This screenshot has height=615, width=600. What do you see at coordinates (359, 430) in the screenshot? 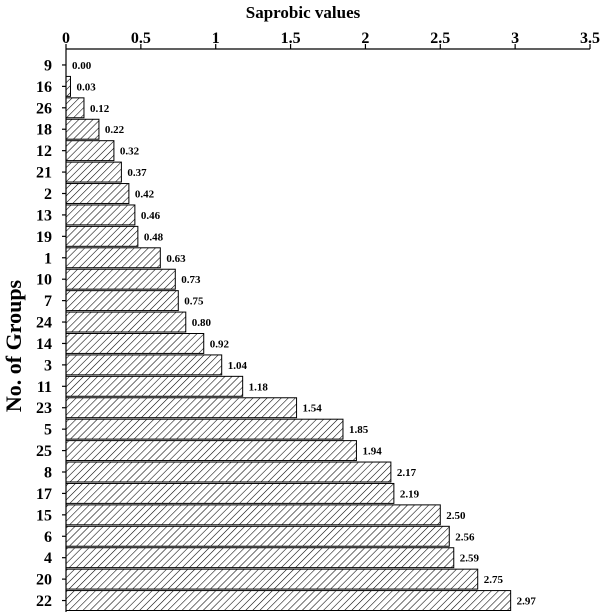
I see `data-label: 1.85` at bounding box center [359, 430].